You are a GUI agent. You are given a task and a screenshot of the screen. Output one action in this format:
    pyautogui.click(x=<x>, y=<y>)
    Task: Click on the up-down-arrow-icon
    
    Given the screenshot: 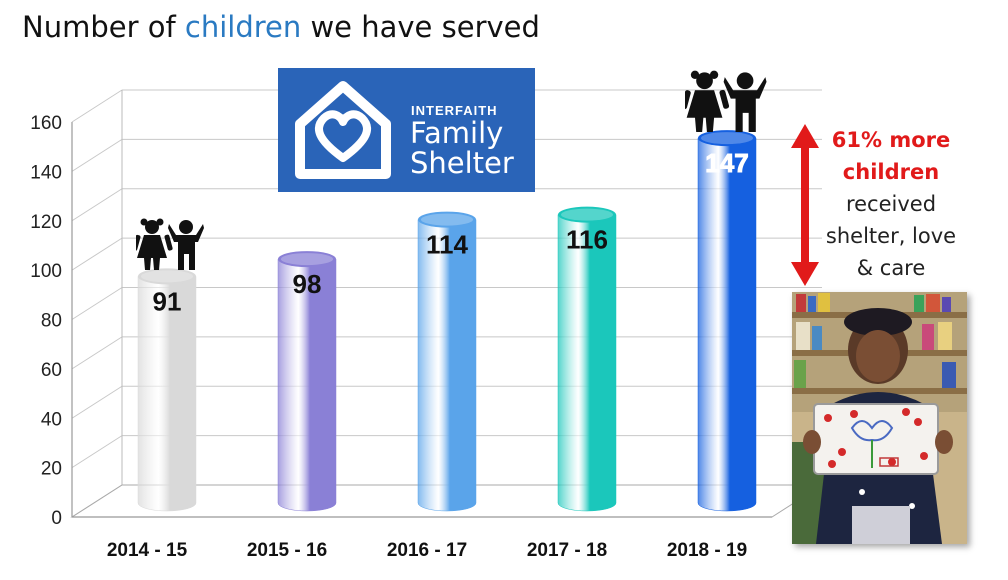 What is the action you would take?
    pyautogui.click(x=805, y=205)
    